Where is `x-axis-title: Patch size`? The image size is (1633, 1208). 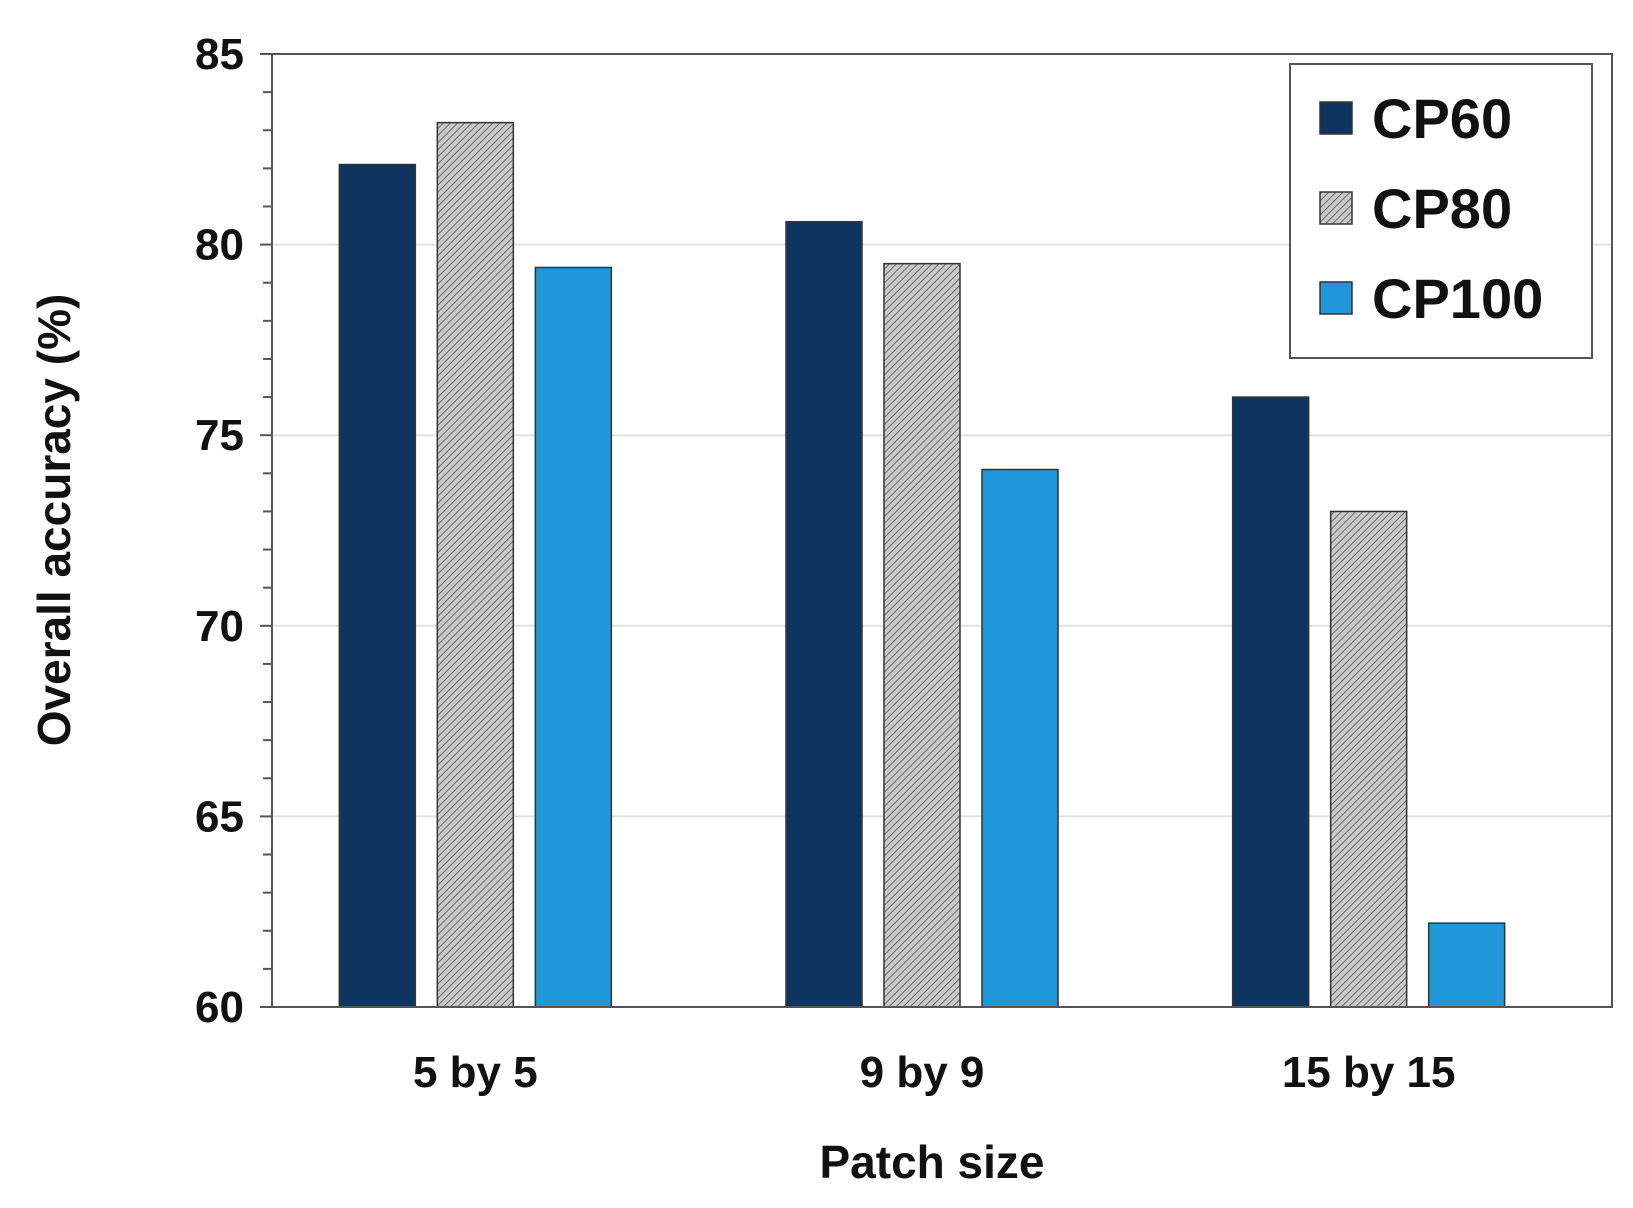
x-axis-title: Patch size is located at coordinates (932, 1162).